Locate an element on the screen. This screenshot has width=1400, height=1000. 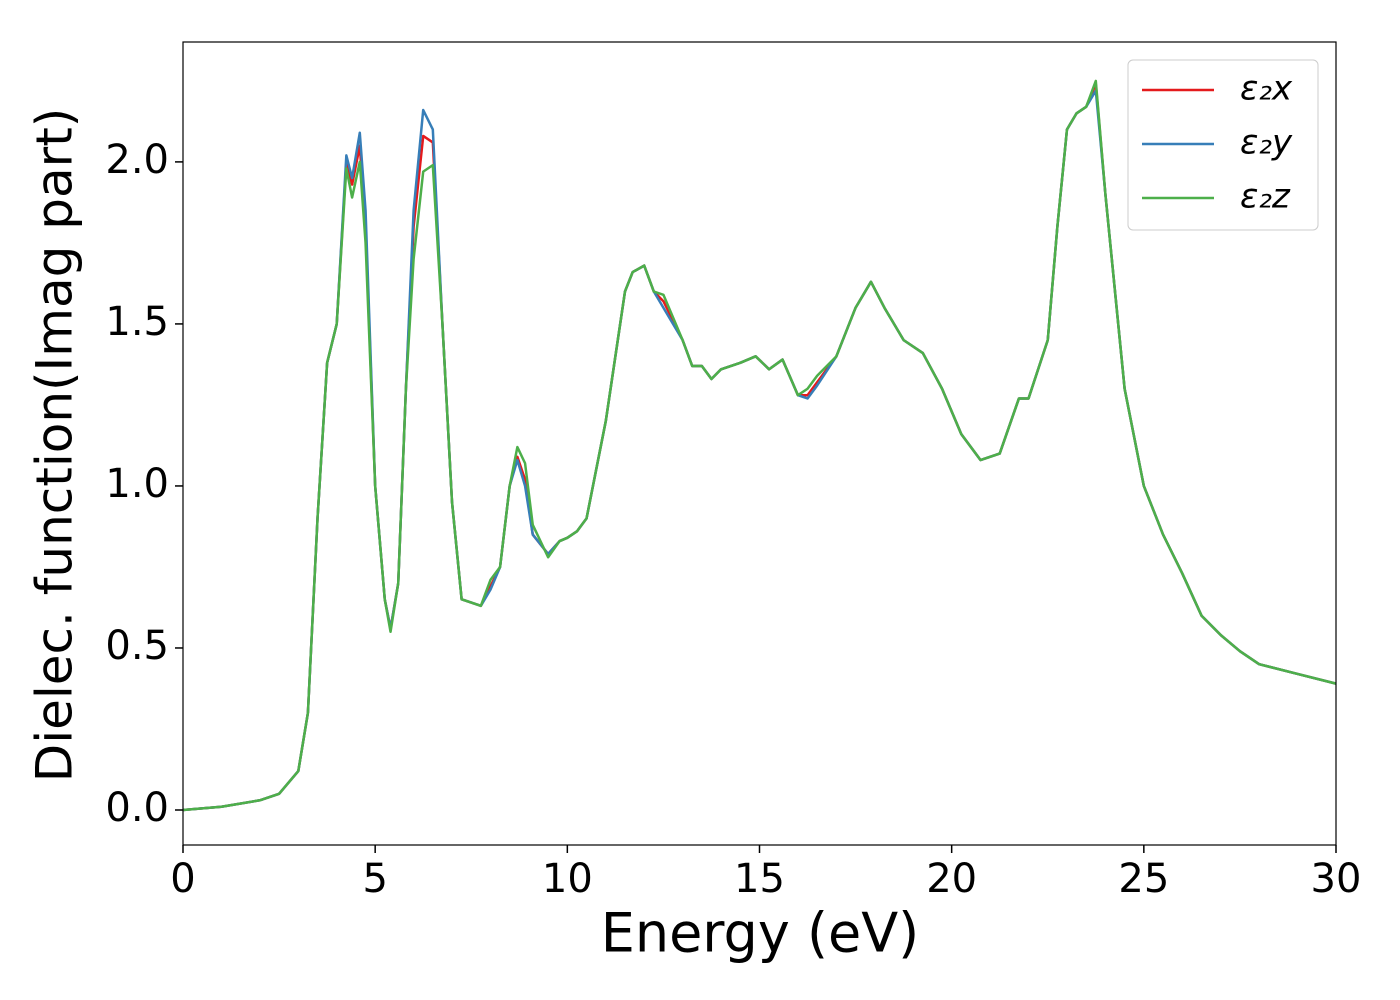
x-tick-label: 5 is located at coordinates (374, 879).